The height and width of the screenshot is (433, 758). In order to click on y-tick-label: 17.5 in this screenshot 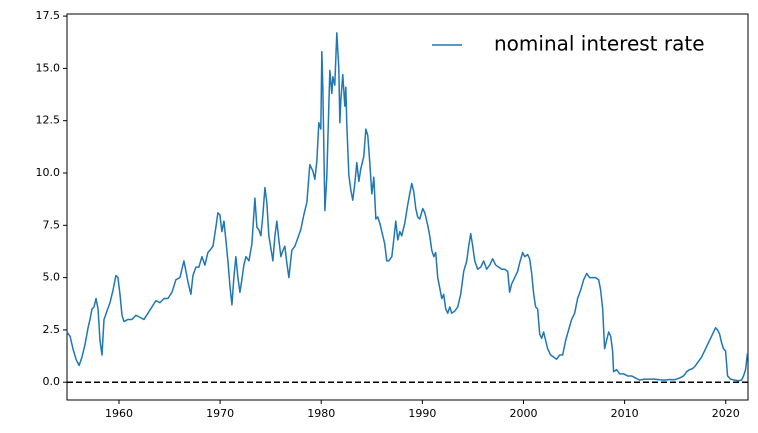, I will do `click(48, 15)`.